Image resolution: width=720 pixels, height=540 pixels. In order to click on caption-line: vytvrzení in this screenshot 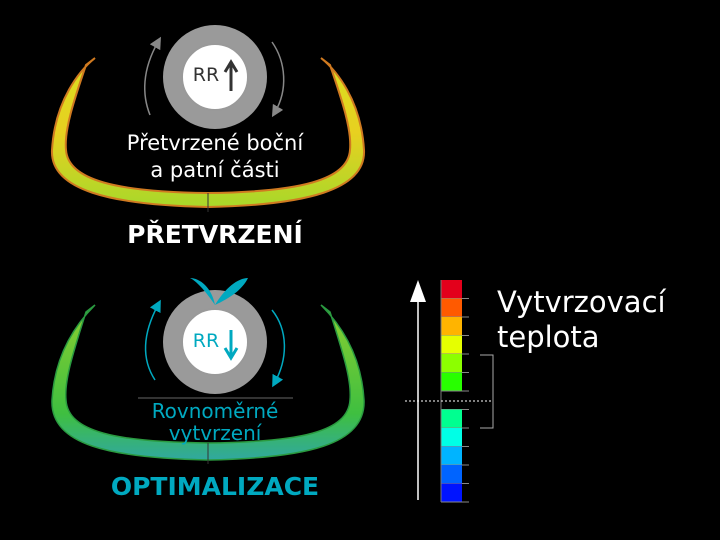, I will do `click(215, 433)`.